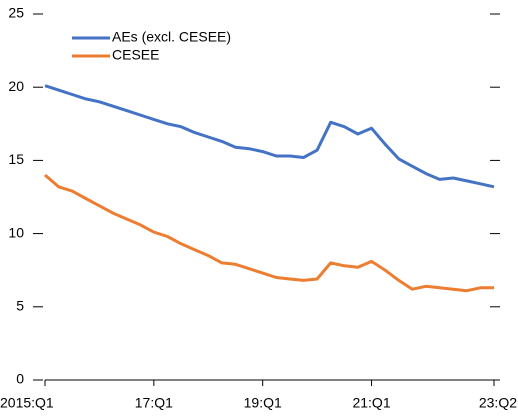  What do you see at coordinates (16, 13) in the screenshot?
I see `y-tick-label: 25` at bounding box center [16, 13].